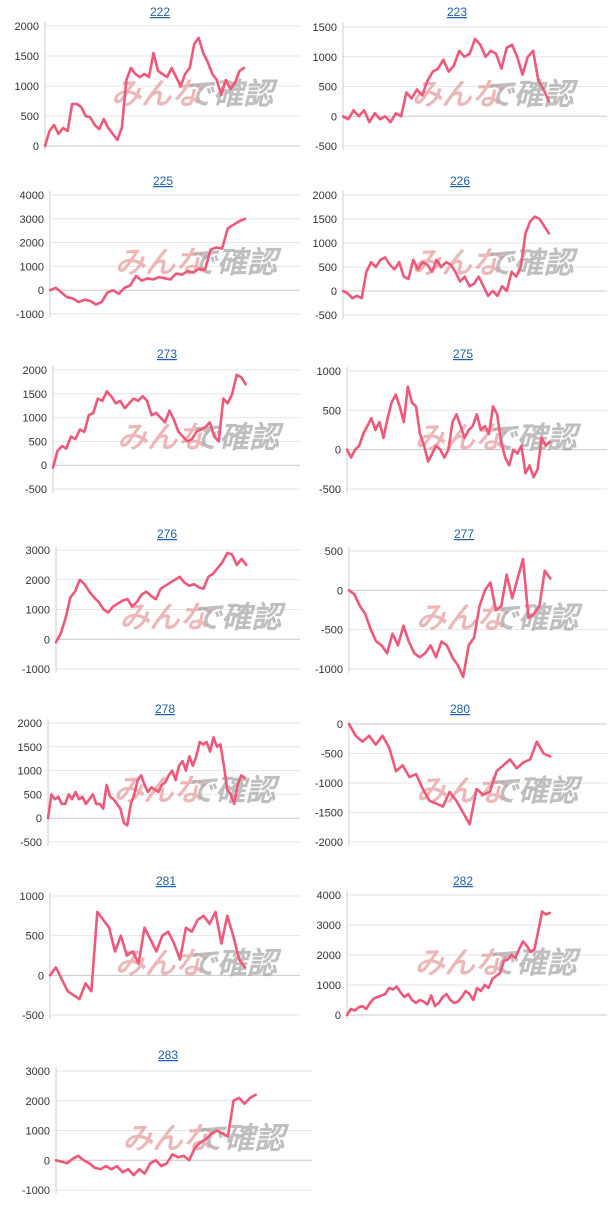  Describe the element at coordinates (457, 12) in the screenshot. I see `chart-title-link: 223` at that location.